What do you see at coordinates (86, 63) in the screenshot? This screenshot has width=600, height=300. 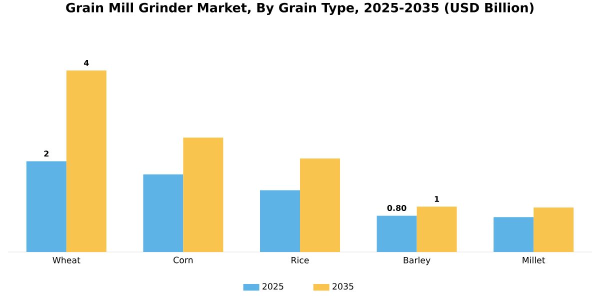 I see `data-label: 4` at bounding box center [86, 63].